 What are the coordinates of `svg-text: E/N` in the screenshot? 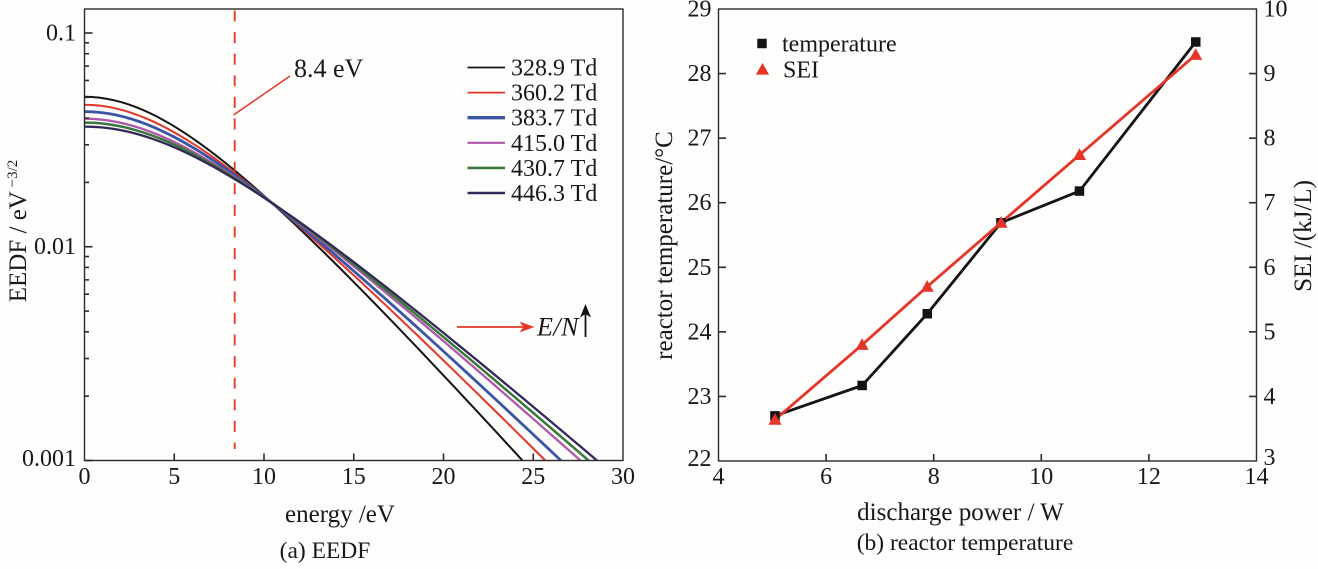 It's located at (558, 327).